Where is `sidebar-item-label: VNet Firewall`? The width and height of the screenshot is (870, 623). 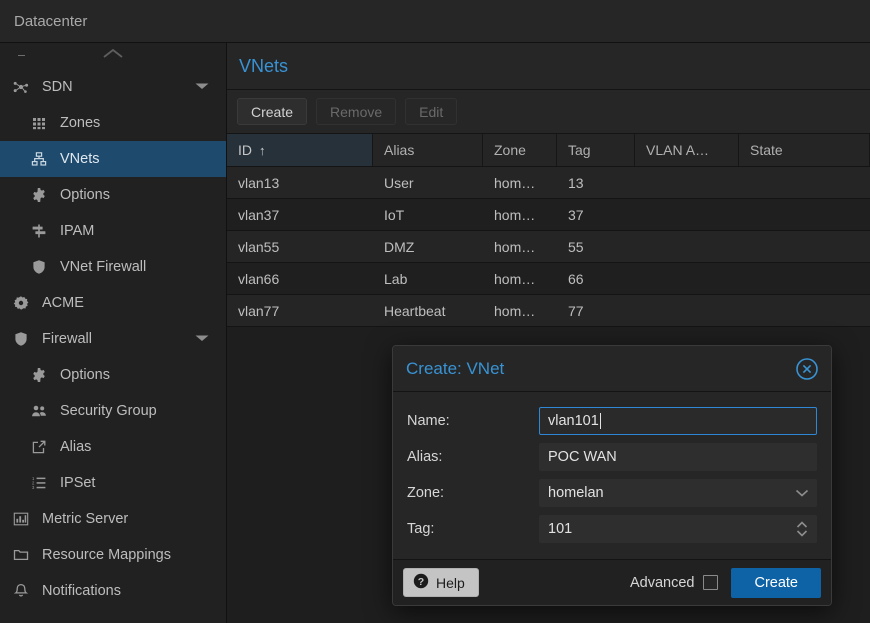
sidebar-item-label: VNet Firewall is located at coordinates (103, 267).